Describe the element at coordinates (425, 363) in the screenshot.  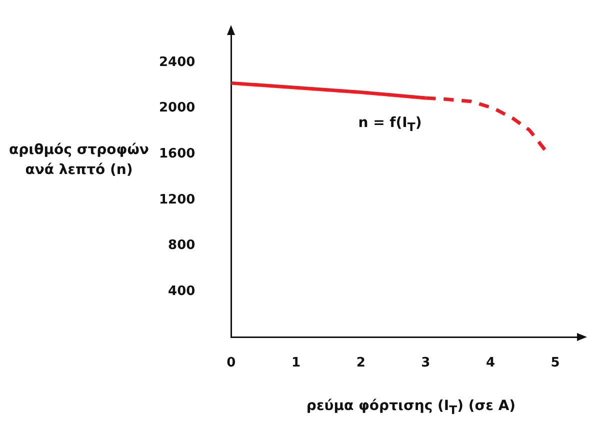
I see `x-tick-label: 3` at that location.